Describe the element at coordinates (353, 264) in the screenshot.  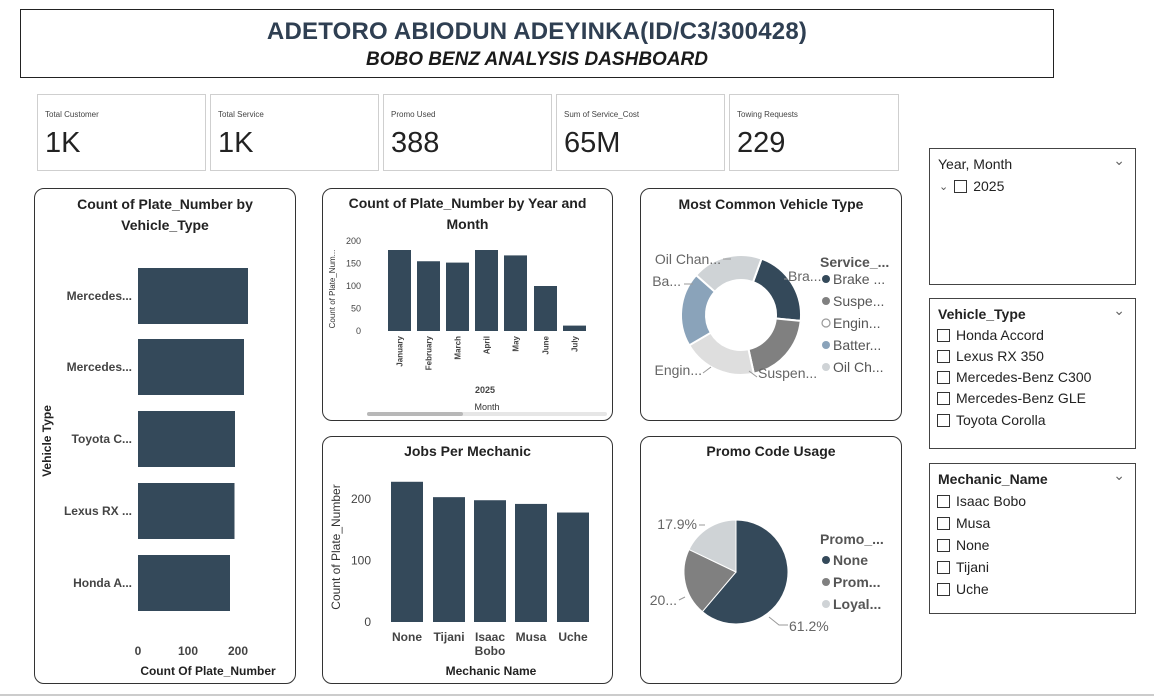
I see `y-tick-label: 150` at that location.